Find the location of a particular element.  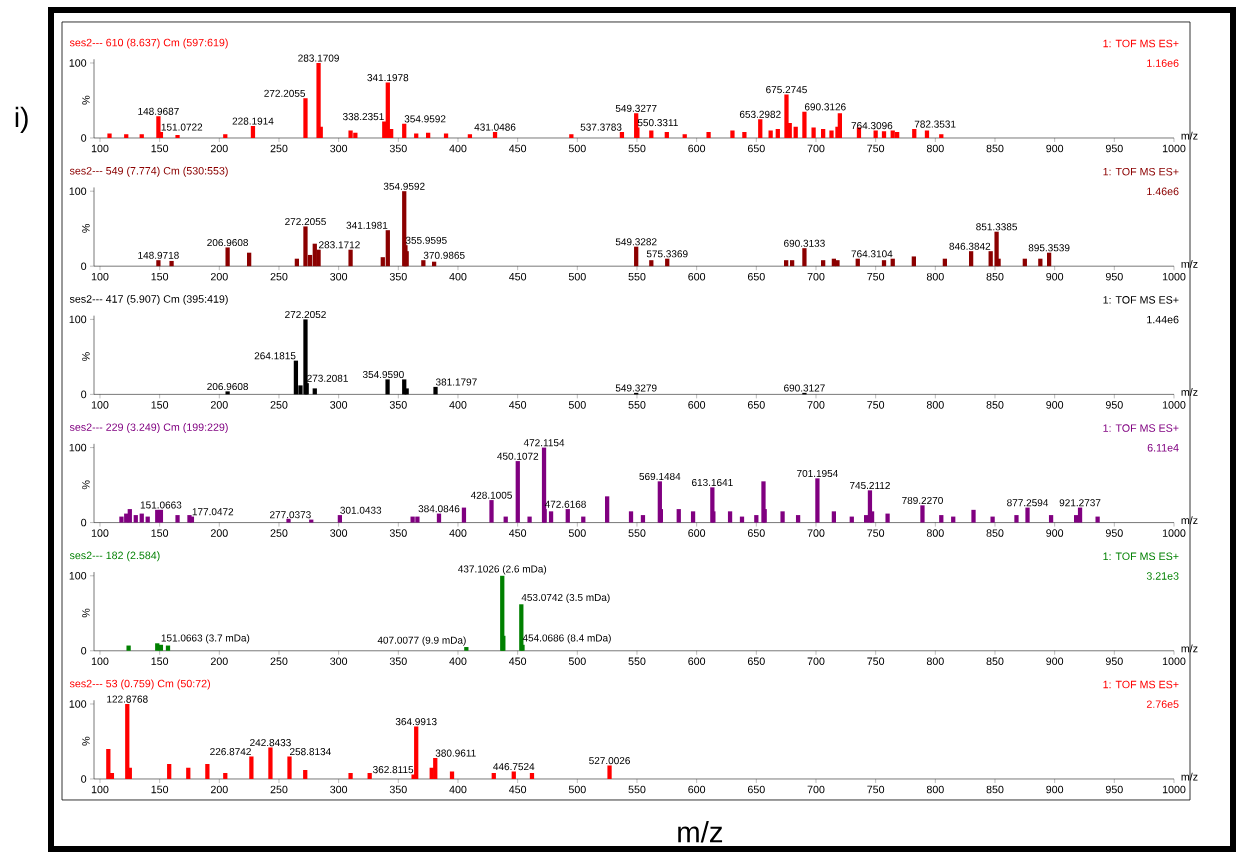

annotation: 549.3279 is located at coordinates (636, 388).